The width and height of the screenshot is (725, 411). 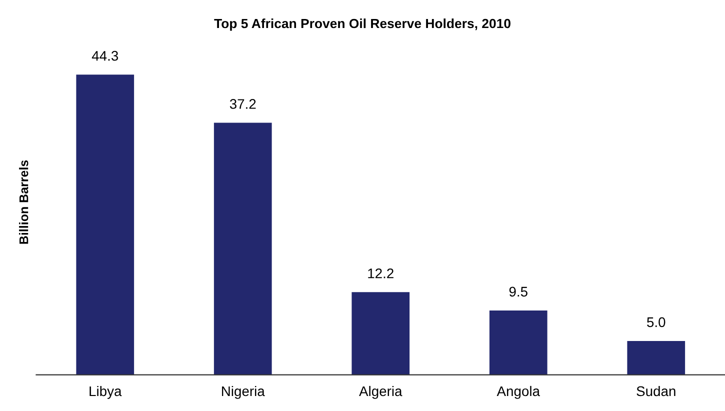 What do you see at coordinates (106, 392) in the screenshot?
I see `x-tick-label: Libya` at bounding box center [106, 392].